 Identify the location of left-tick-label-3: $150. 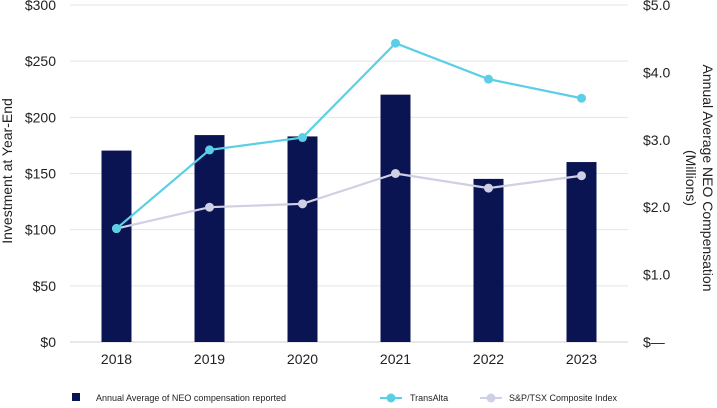
(40, 174).